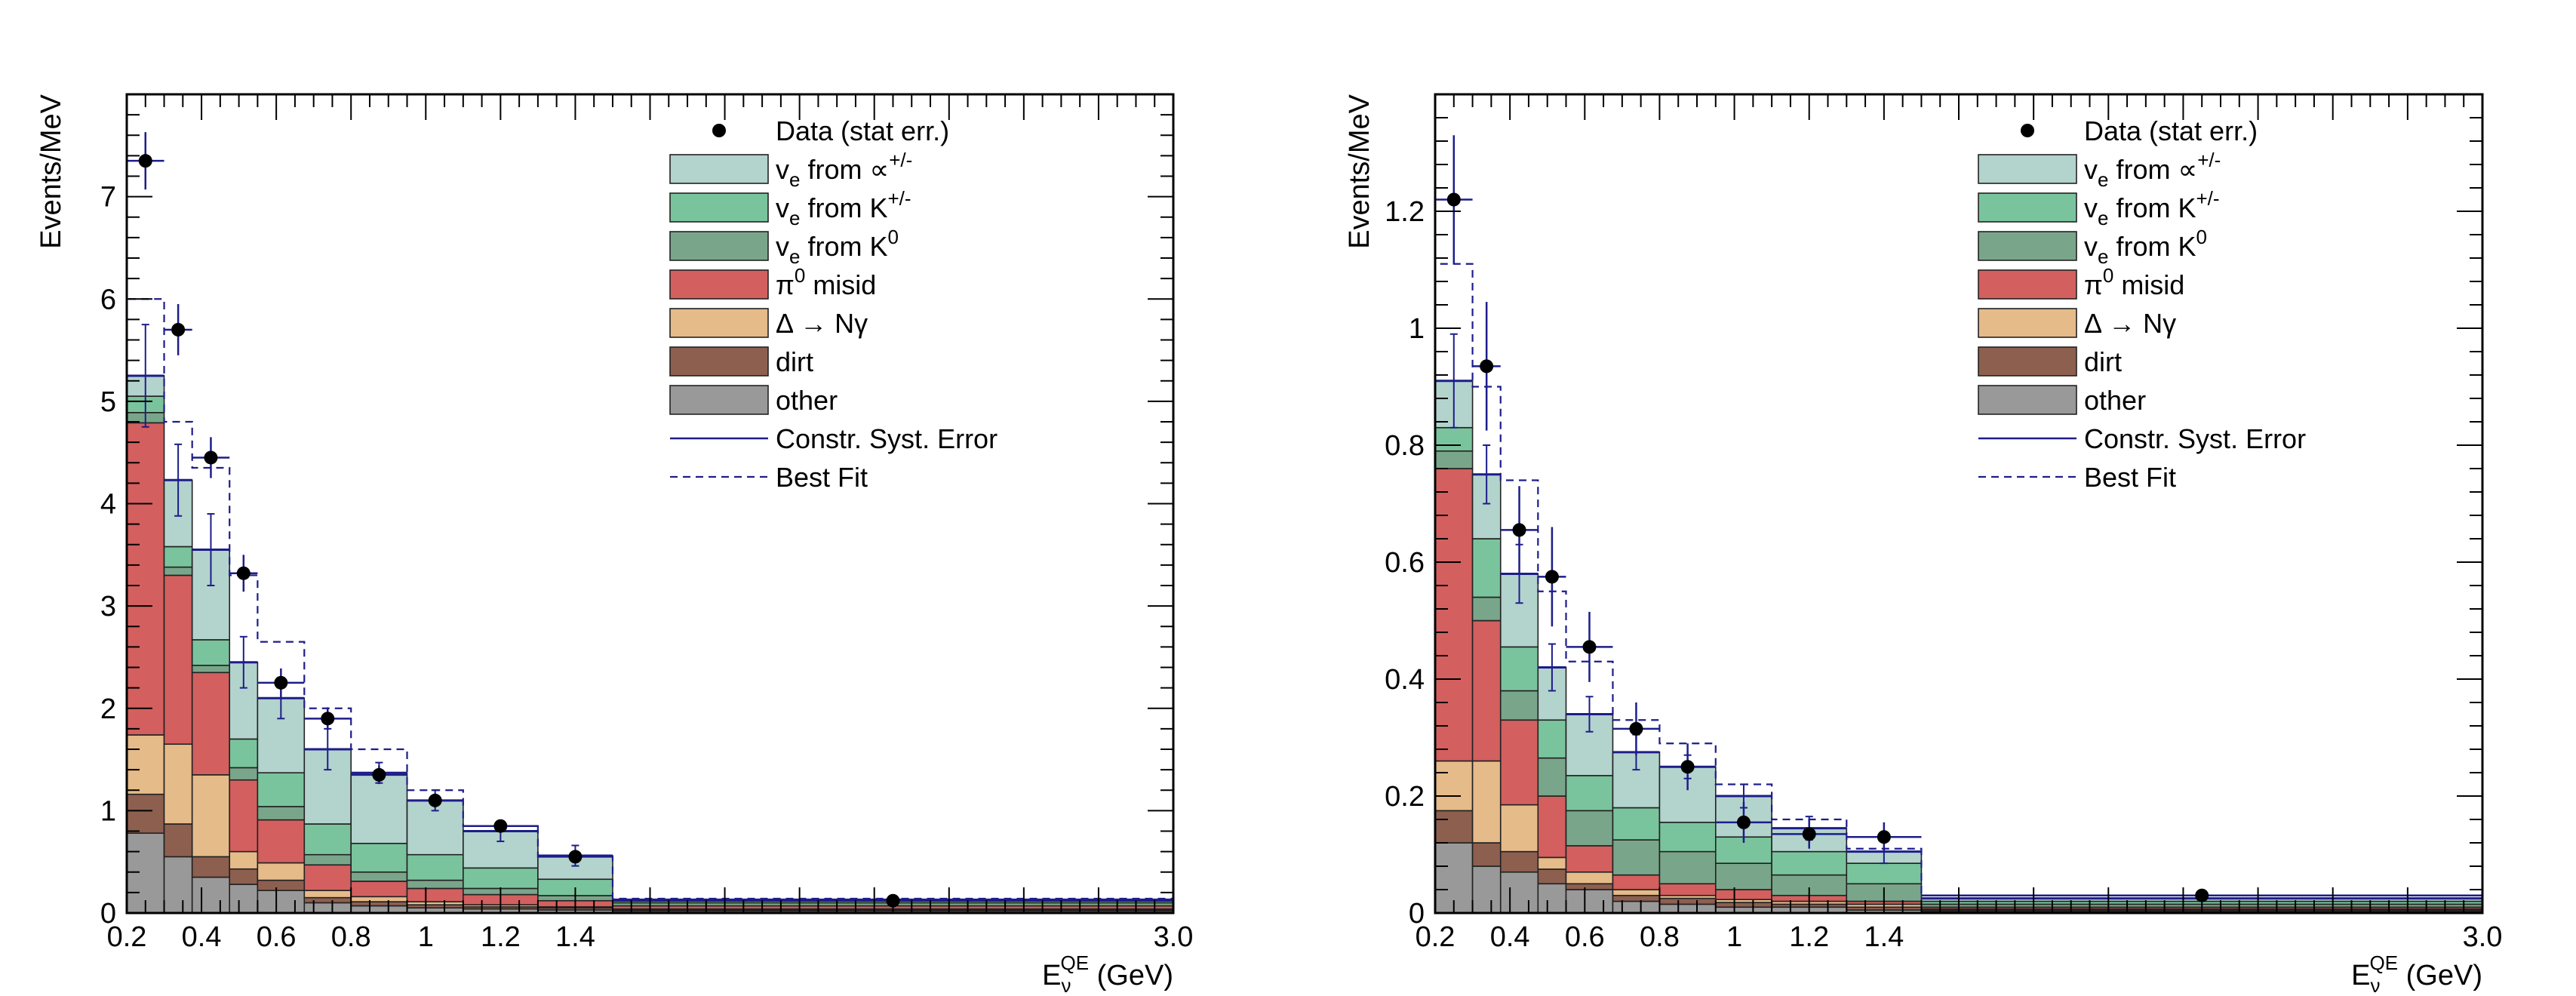 This screenshot has width=2576, height=996. I want to click on y-tick-label: 7, so click(108, 198).